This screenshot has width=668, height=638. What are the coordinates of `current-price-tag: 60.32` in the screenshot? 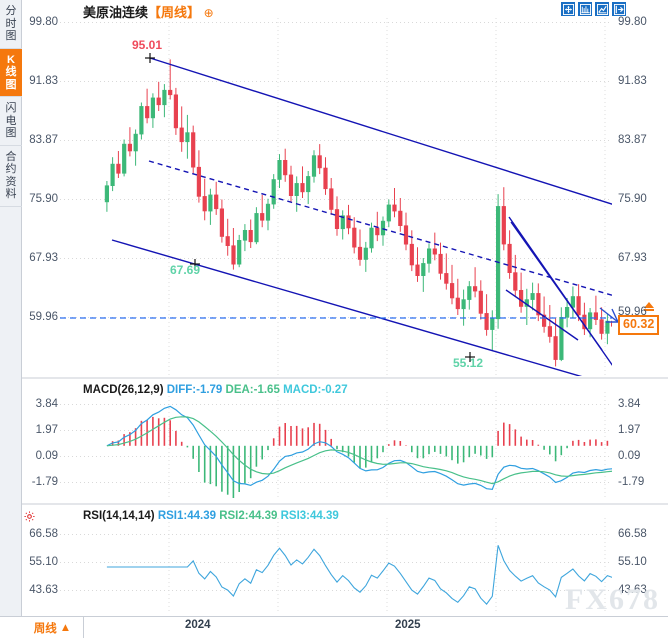 It's located at (639, 325).